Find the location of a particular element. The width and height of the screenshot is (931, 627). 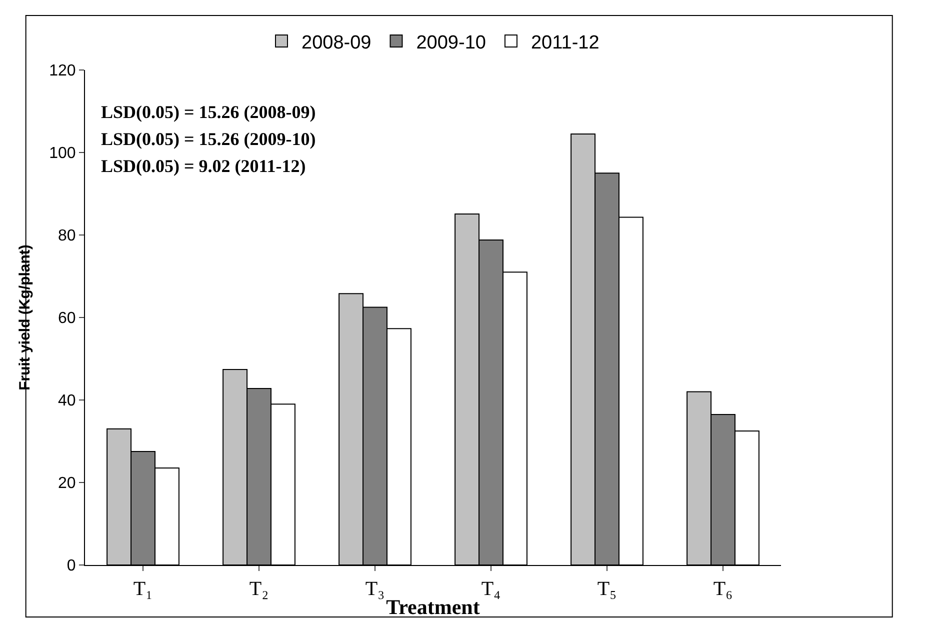

legend-label: 2011-12 is located at coordinates (565, 43).